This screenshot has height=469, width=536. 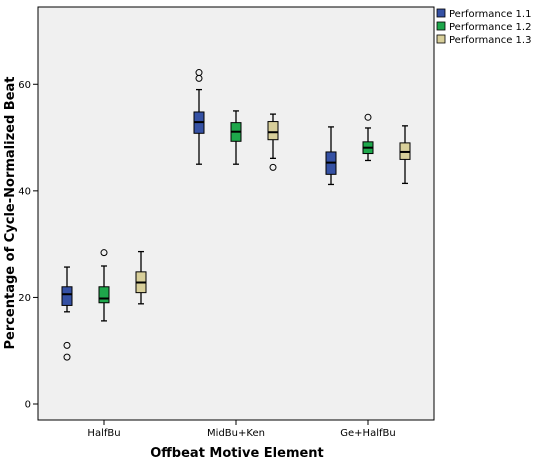 What do you see at coordinates (28, 245) in the screenshot?
I see `y-axis: 0 20 40 60` at bounding box center [28, 245].